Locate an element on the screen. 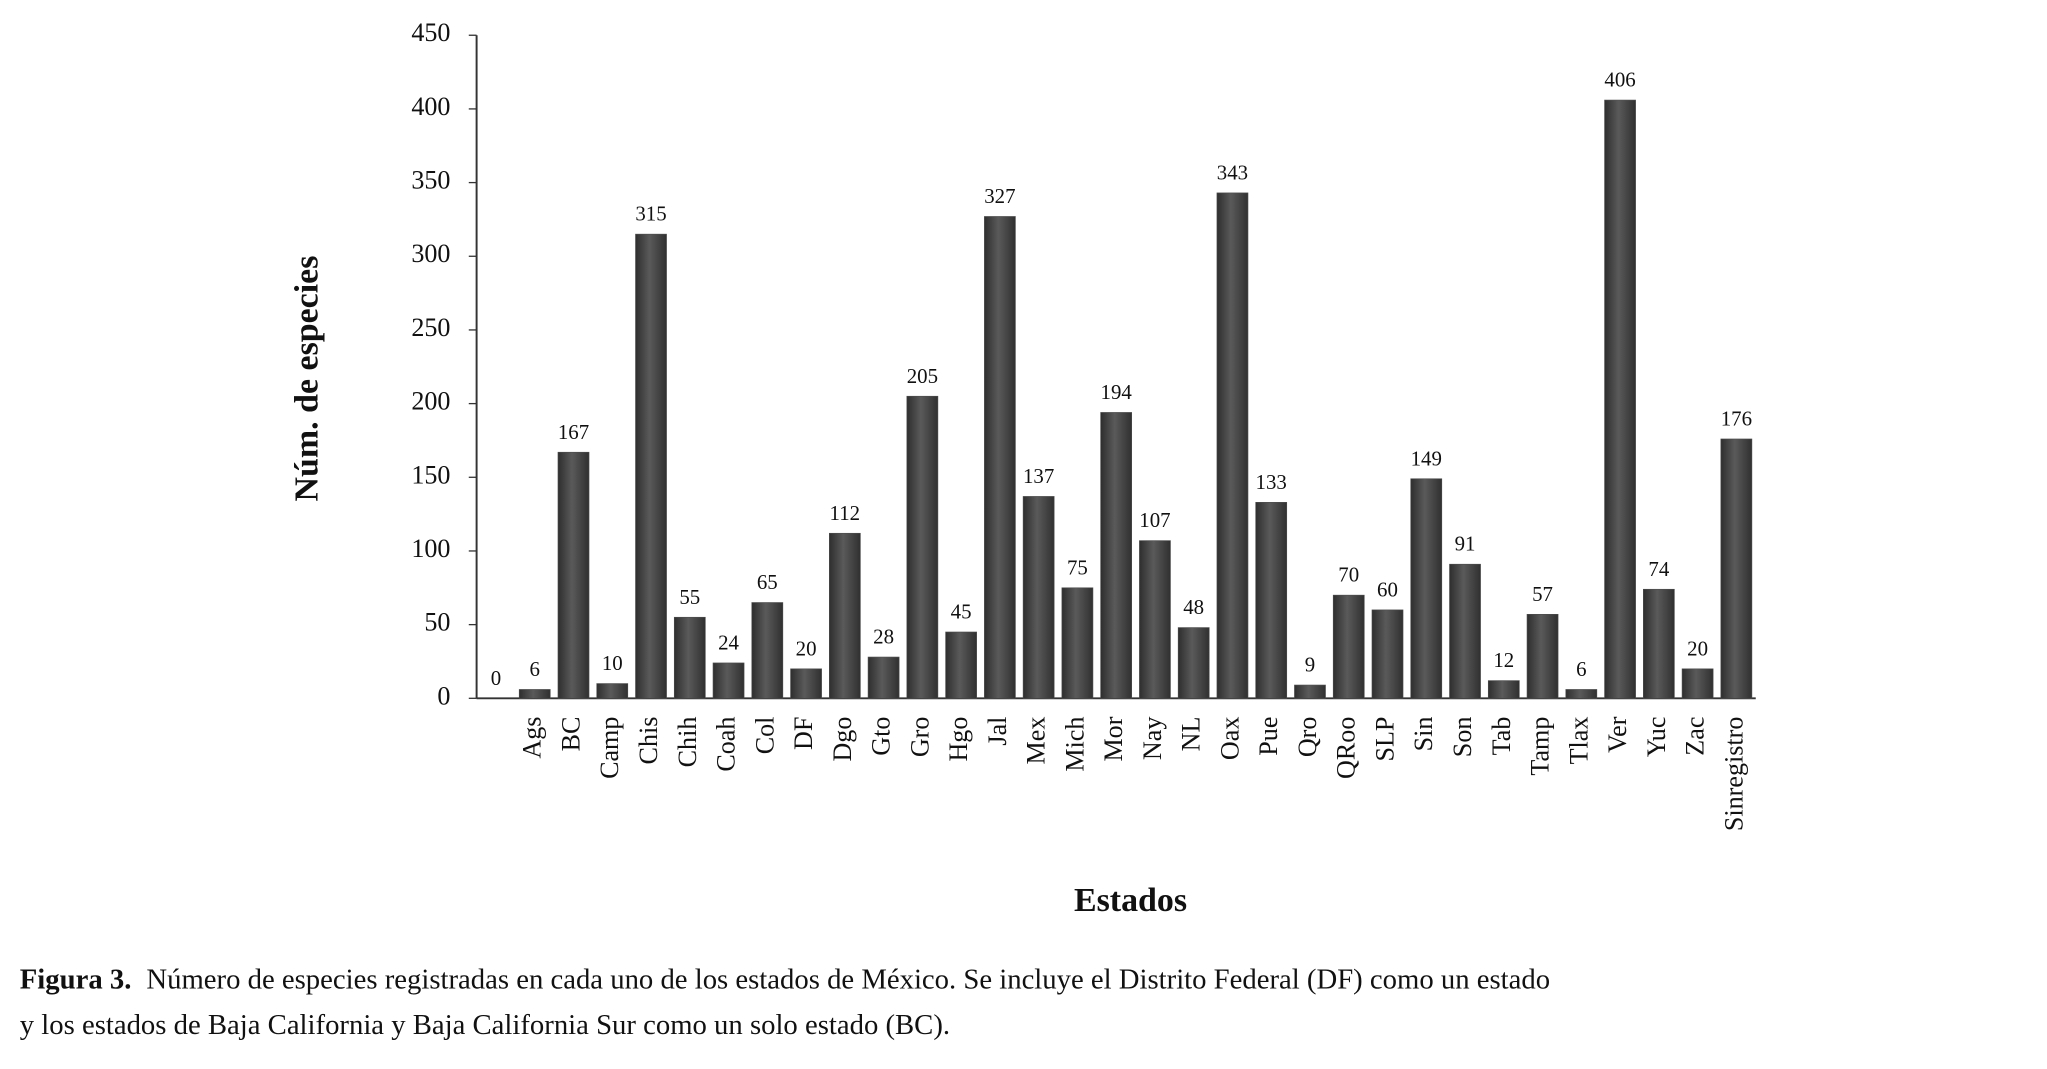 This screenshot has width=2047, height=1069. x-tick-label: Son is located at coordinates (1462, 737).